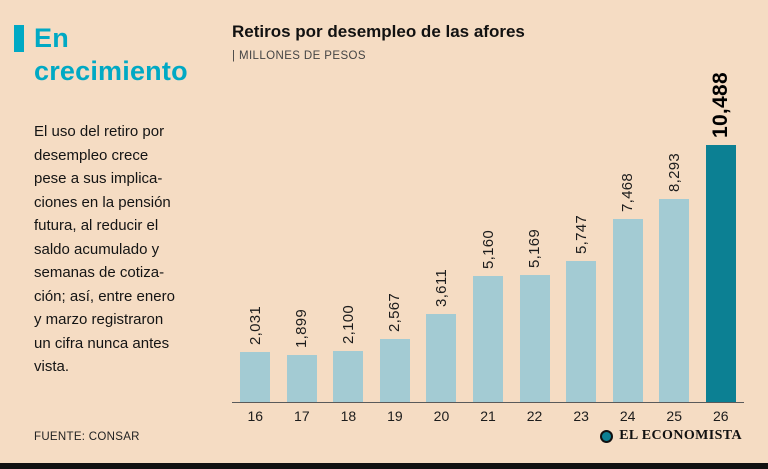 The width and height of the screenshot is (768, 469). What do you see at coordinates (384, 466) in the screenshot?
I see `bottom-rule` at bounding box center [384, 466].